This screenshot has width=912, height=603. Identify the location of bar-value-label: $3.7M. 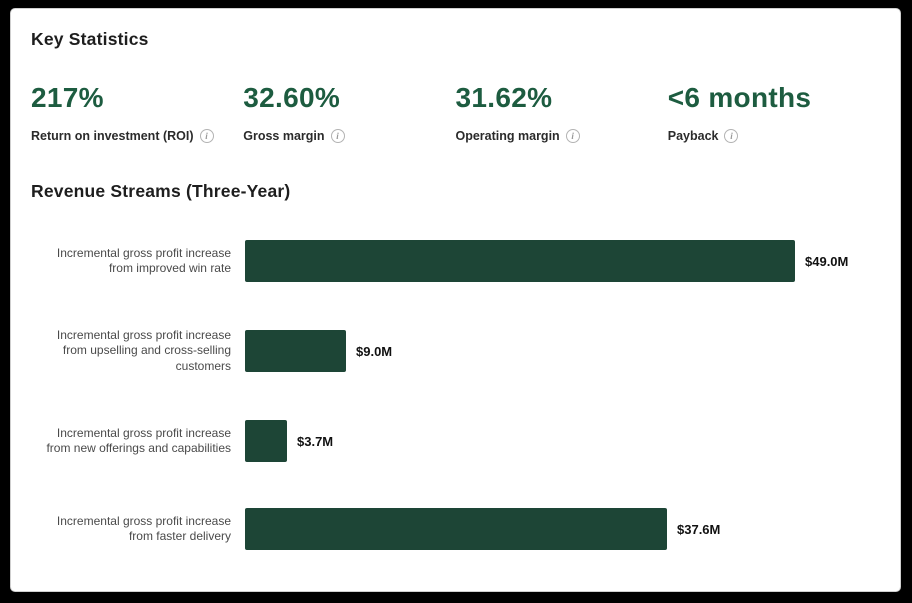
(315, 441).